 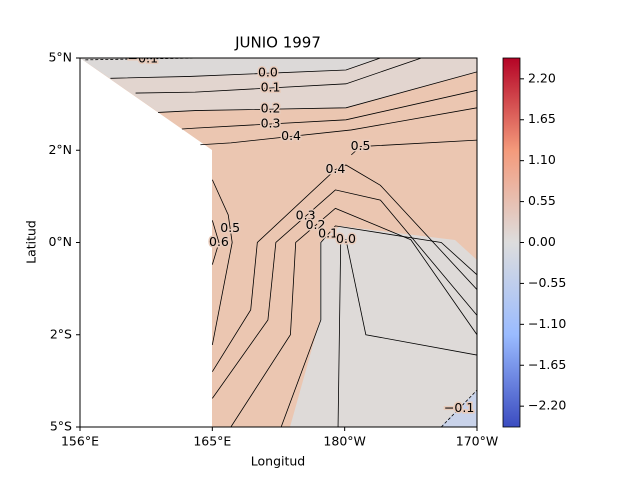 What do you see at coordinates (542, 77) in the screenshot?
I see `colorbar-tick-label: 2.20` at bounding box center [542, 77].